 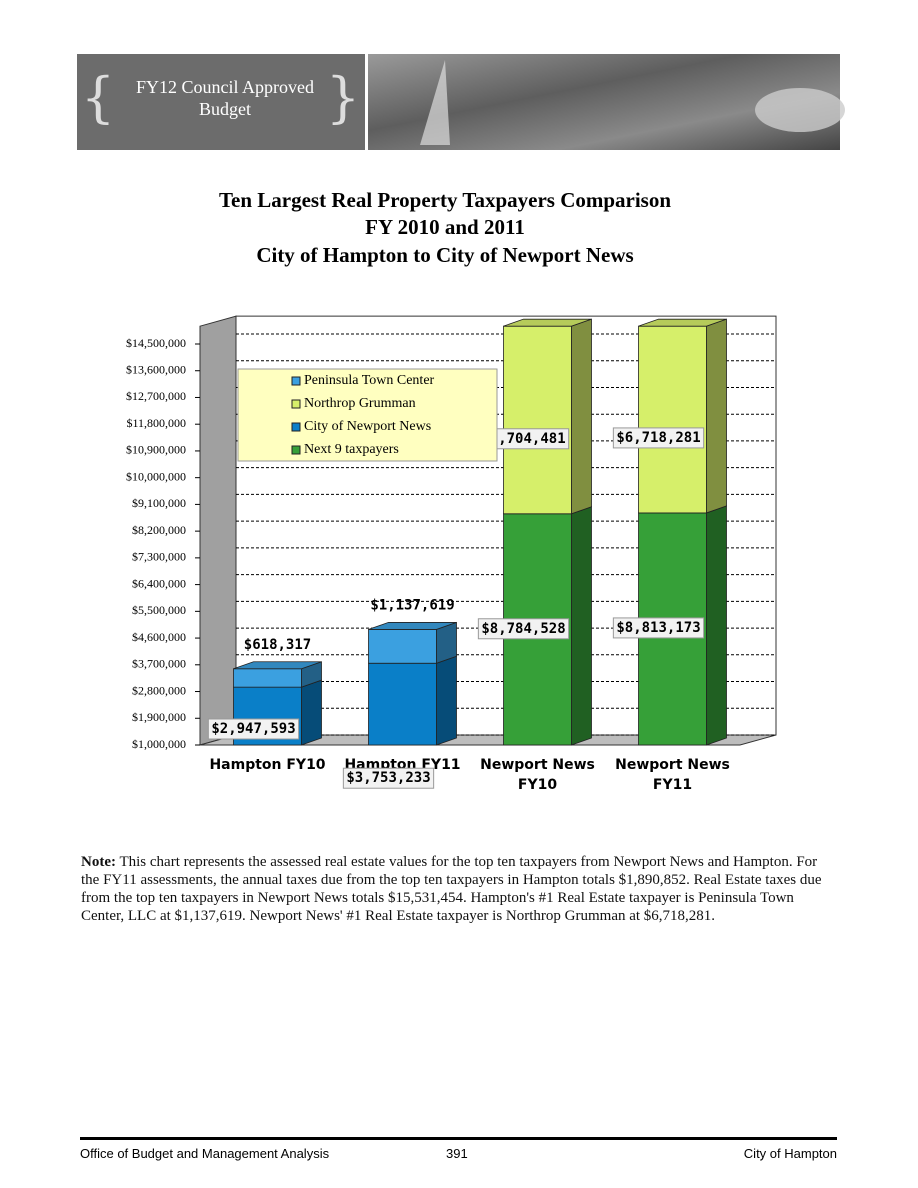 What do you see at coordinates (156, 396) in the screenshot?
I see `y-tick-label: $12,700,000` at bounding box center [156, 396].